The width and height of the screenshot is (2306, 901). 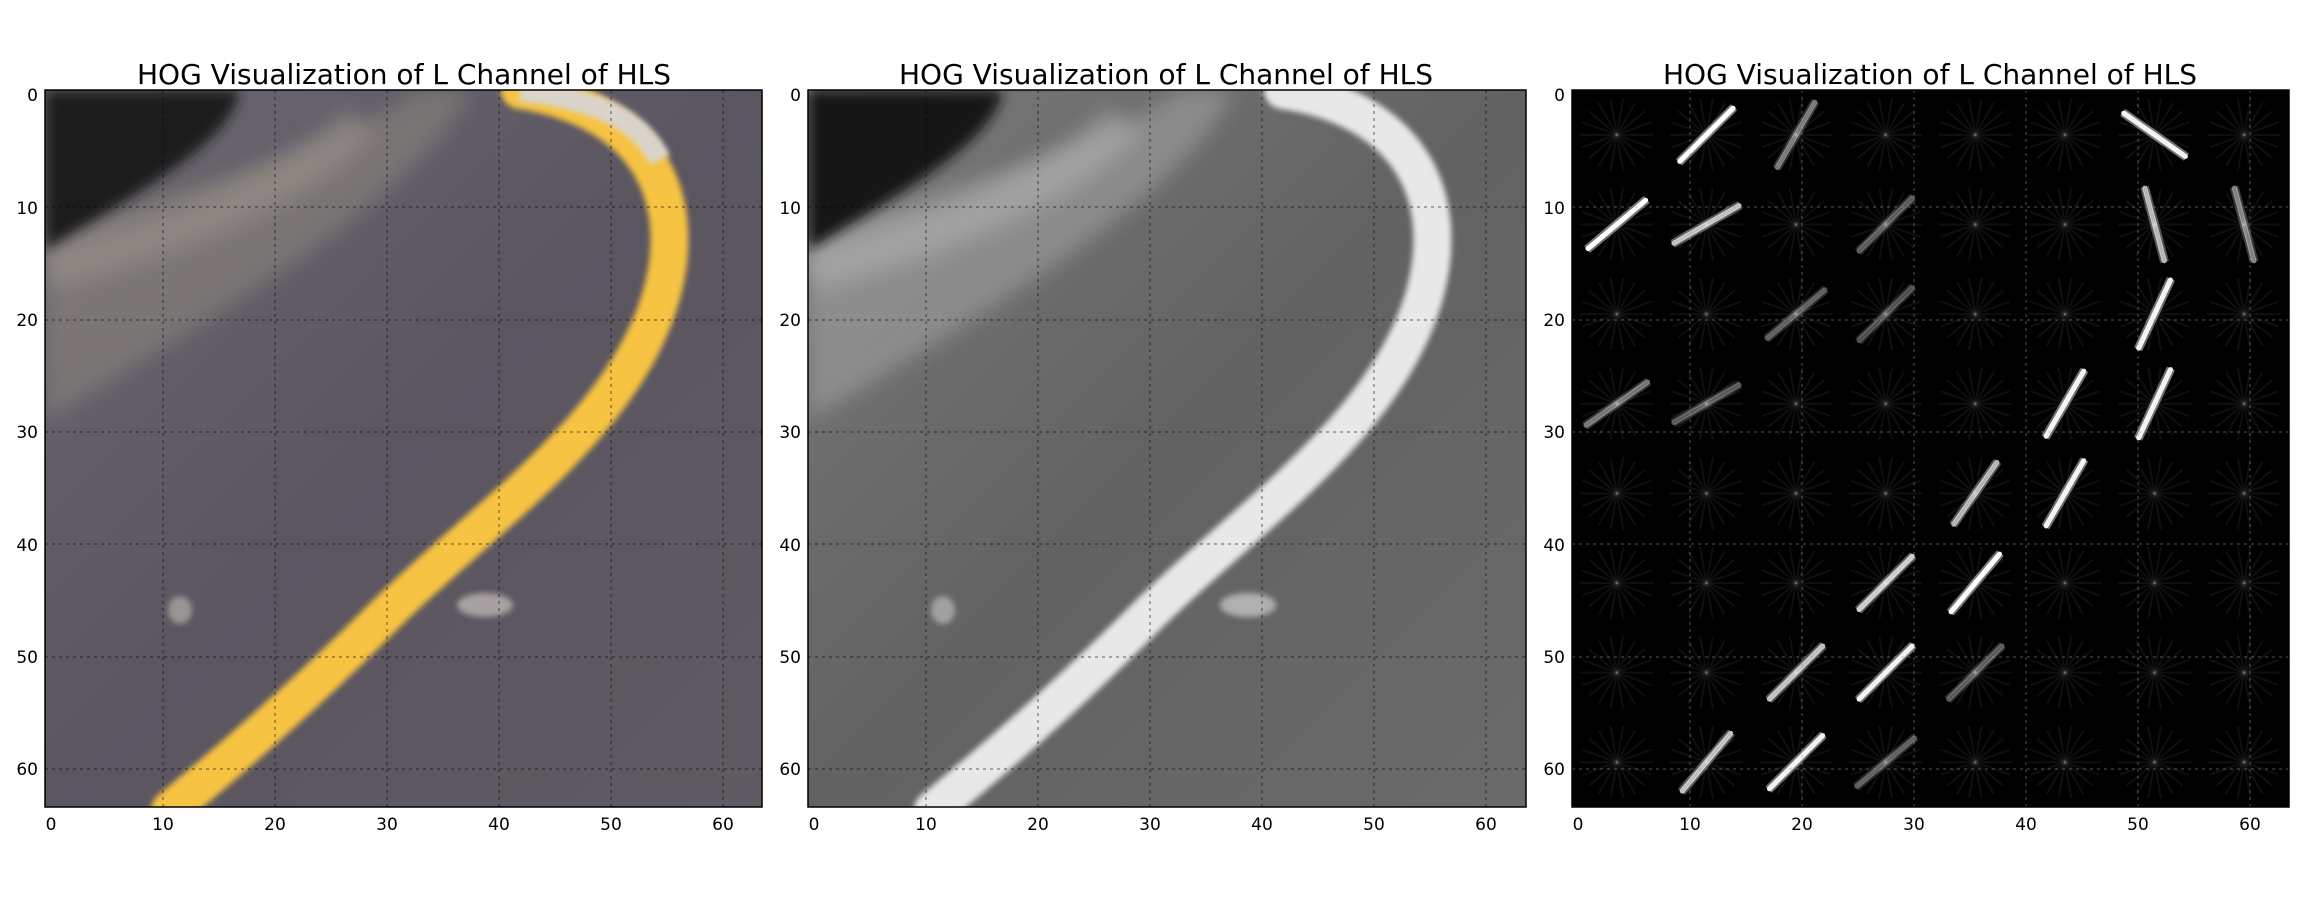 I want to click on panel-1-xticks: 0 10 20 30 40 50 60, so click(x=390, y=825).